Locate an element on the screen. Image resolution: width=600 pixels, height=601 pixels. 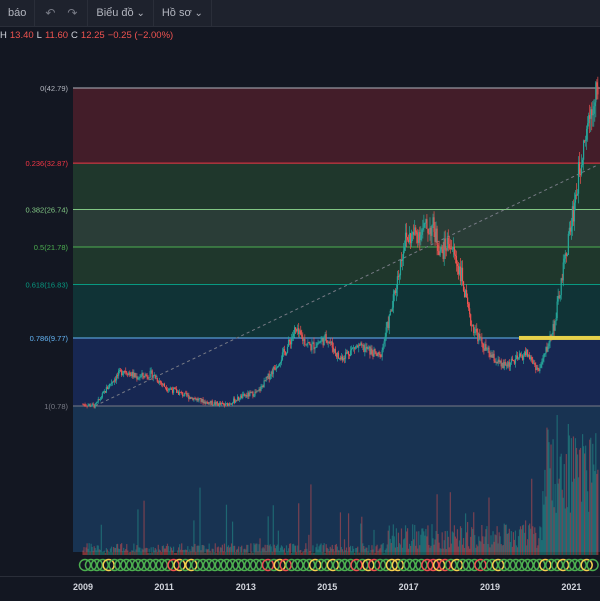
redo-icon: ↷ is located at coordinates (72, 13).